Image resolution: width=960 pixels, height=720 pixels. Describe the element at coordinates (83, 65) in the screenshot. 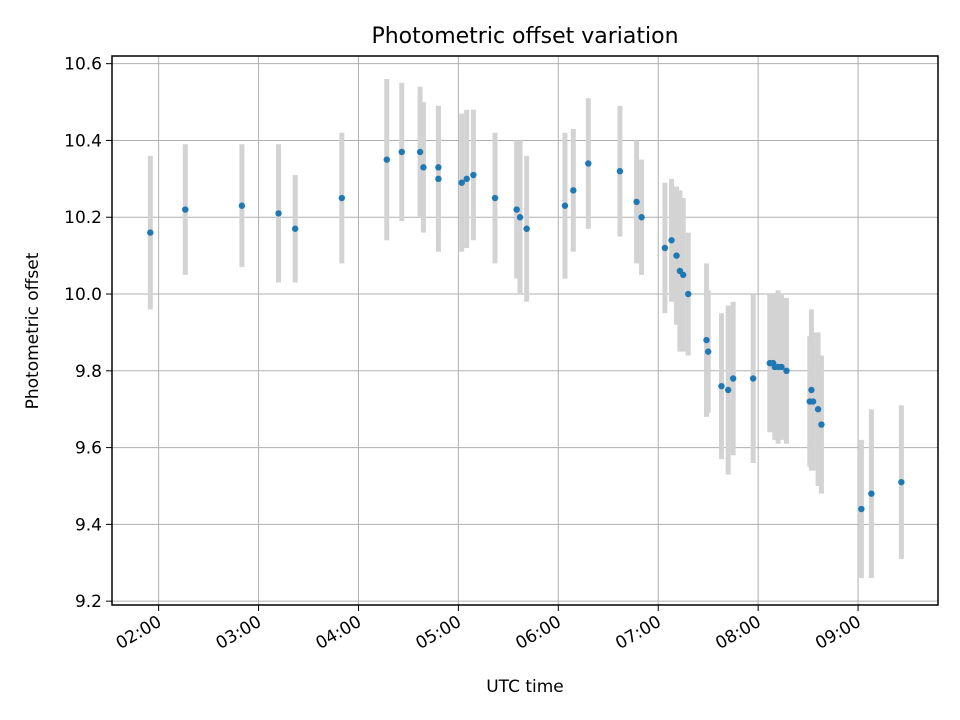

I see `y-tick-label: 10.6` at that location.